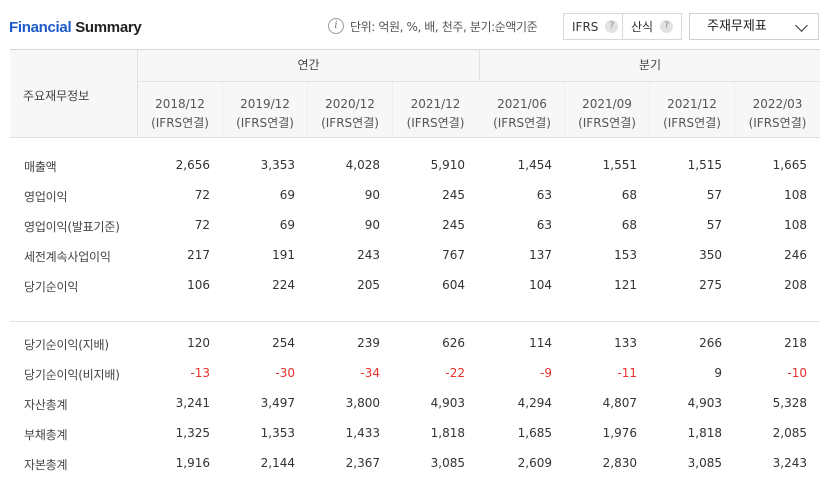  Describe the element at coordinates (540, 285) in the screenshot. I see `table-cell: 104` at that location.